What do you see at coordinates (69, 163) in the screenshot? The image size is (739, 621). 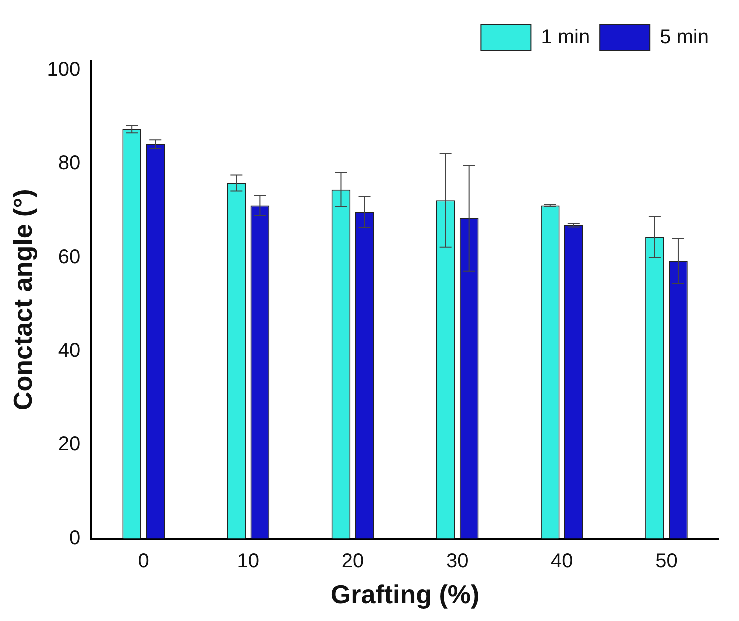 I see `y-tick-label: 80` at bounding box center [69, 163].